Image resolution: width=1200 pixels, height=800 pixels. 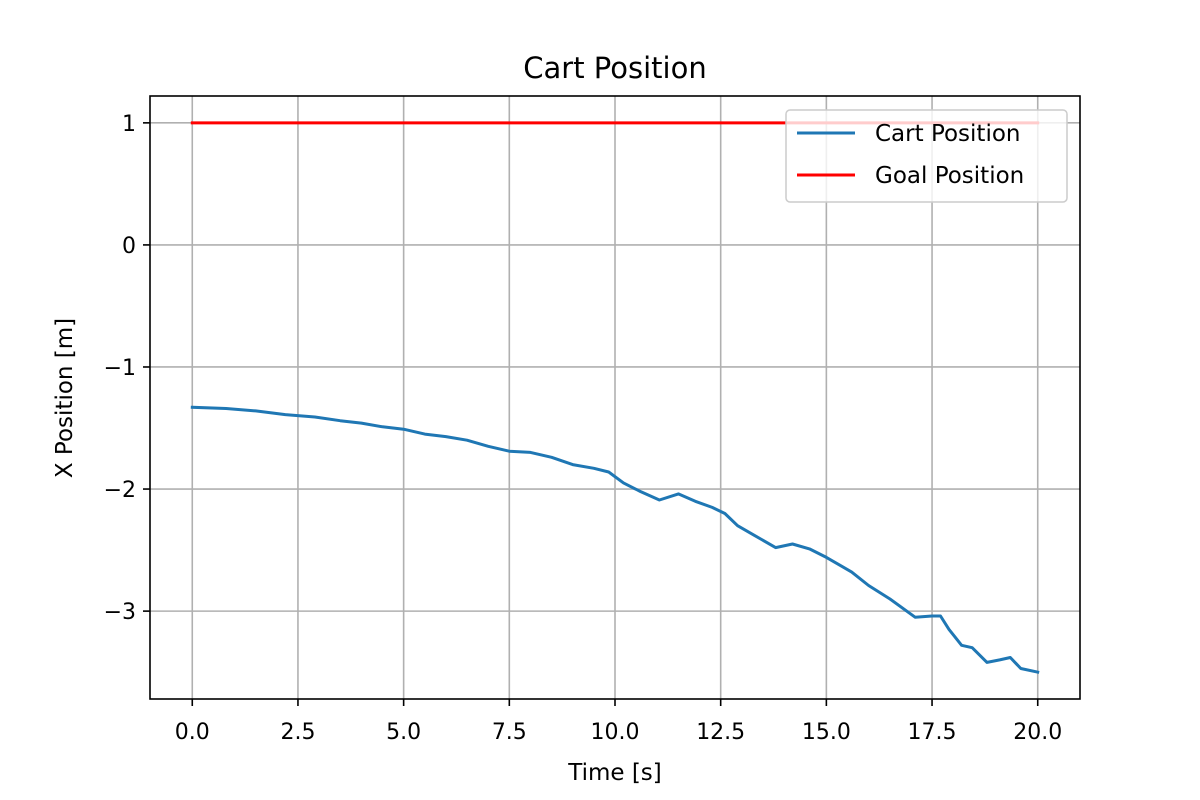 What do you see at coordinates (65, 398) in the screenshot?
I see `y-axis-label: X Position [m]` at bounding box center [65, 398].